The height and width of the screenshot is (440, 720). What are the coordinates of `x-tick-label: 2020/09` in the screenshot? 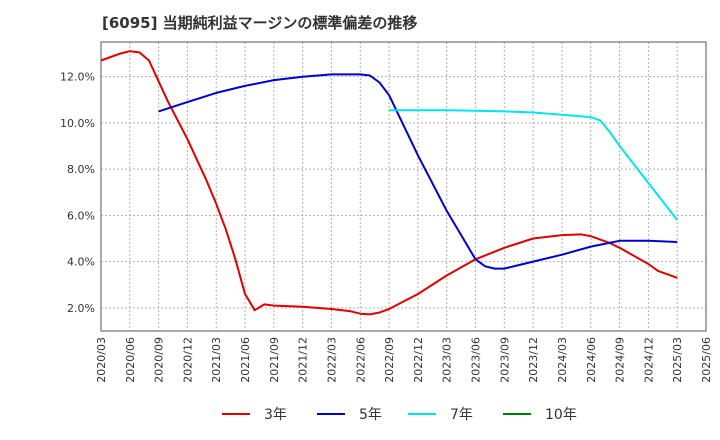 It's located at (159, 360).